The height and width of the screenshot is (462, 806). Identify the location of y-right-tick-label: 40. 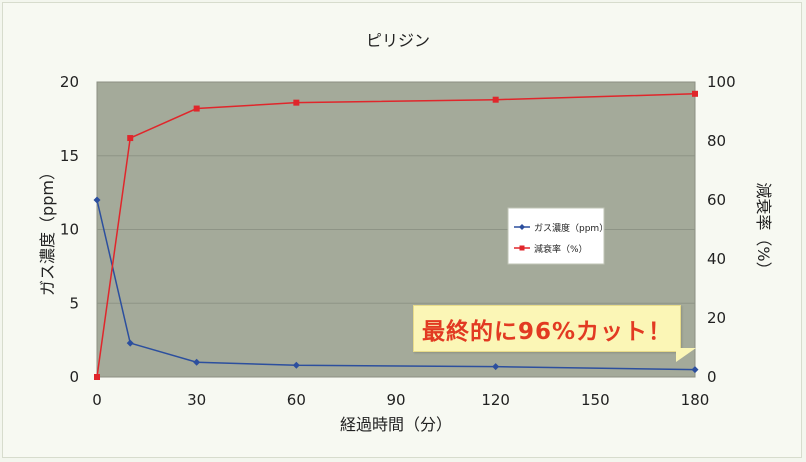
(716, 259).